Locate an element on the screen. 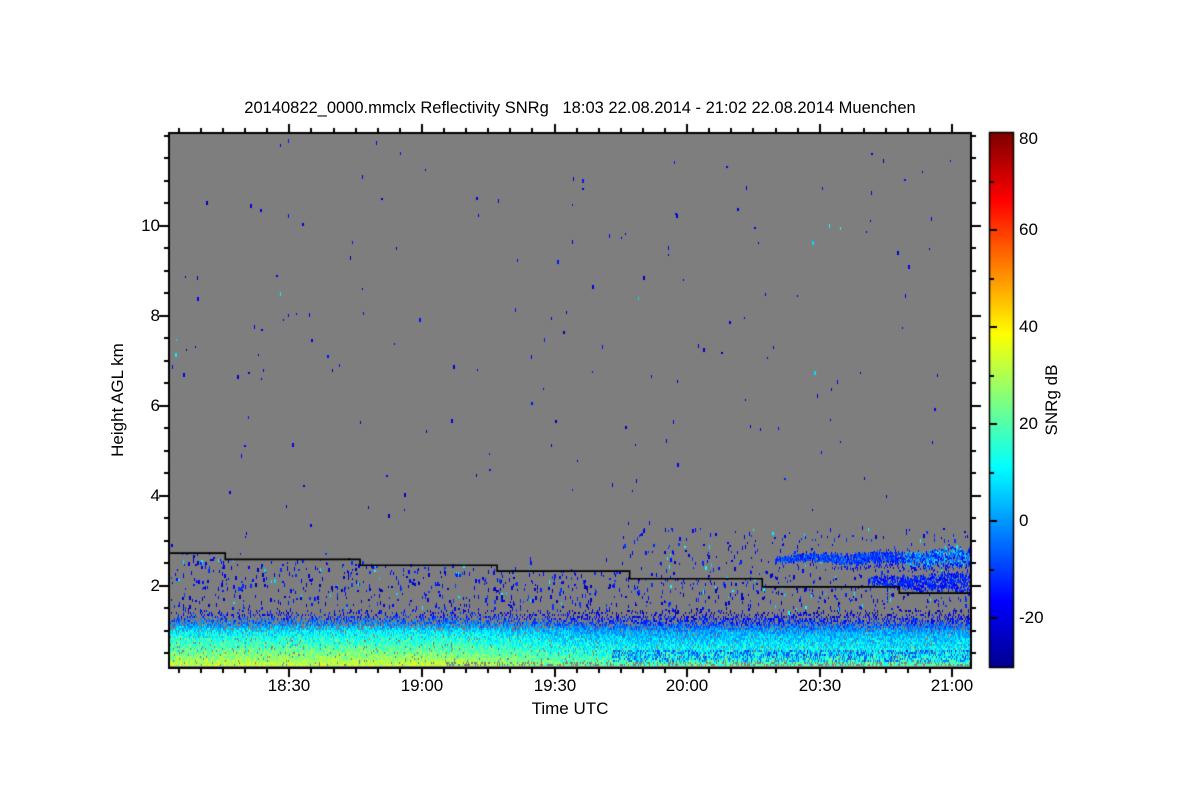 The image size is (1200, 800). y-tick-label: 4 is located at coordinates (155, 495).